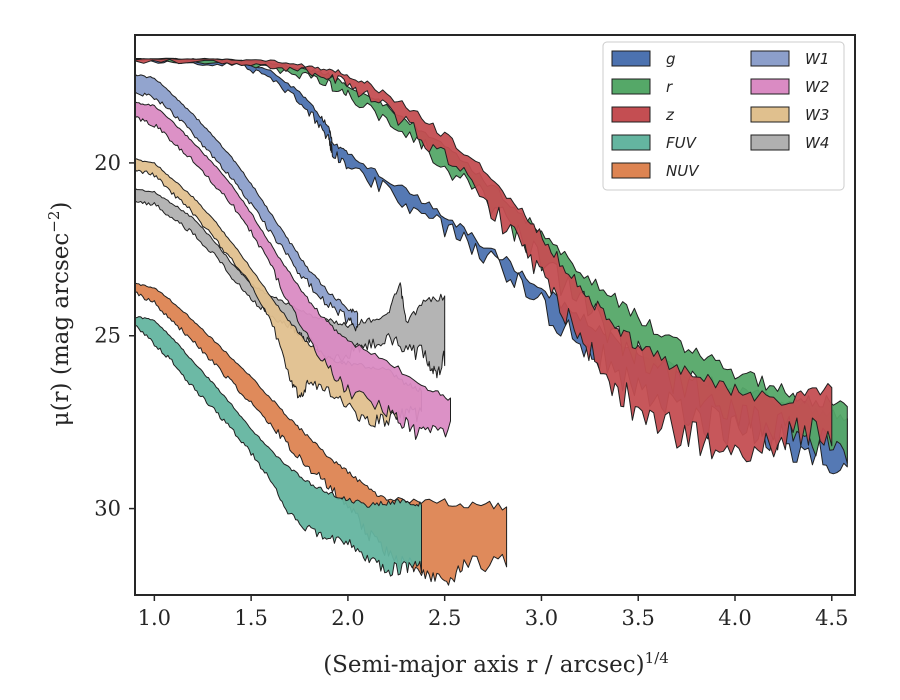  I want to click on x-tick-label: 2.0, so click(347, 618).